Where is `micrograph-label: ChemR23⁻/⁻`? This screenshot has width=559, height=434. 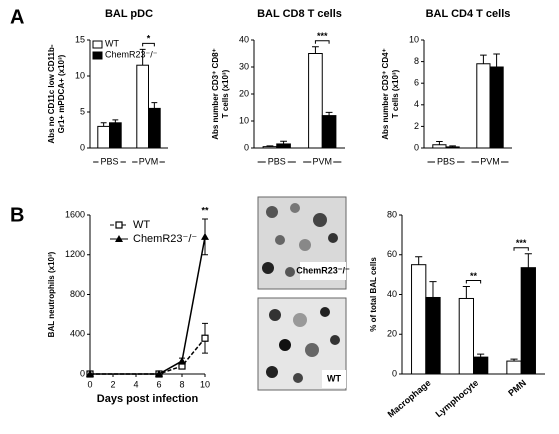 micrograph-label: ChemR23⁻/⁻ is located at coordinates (323, 270).